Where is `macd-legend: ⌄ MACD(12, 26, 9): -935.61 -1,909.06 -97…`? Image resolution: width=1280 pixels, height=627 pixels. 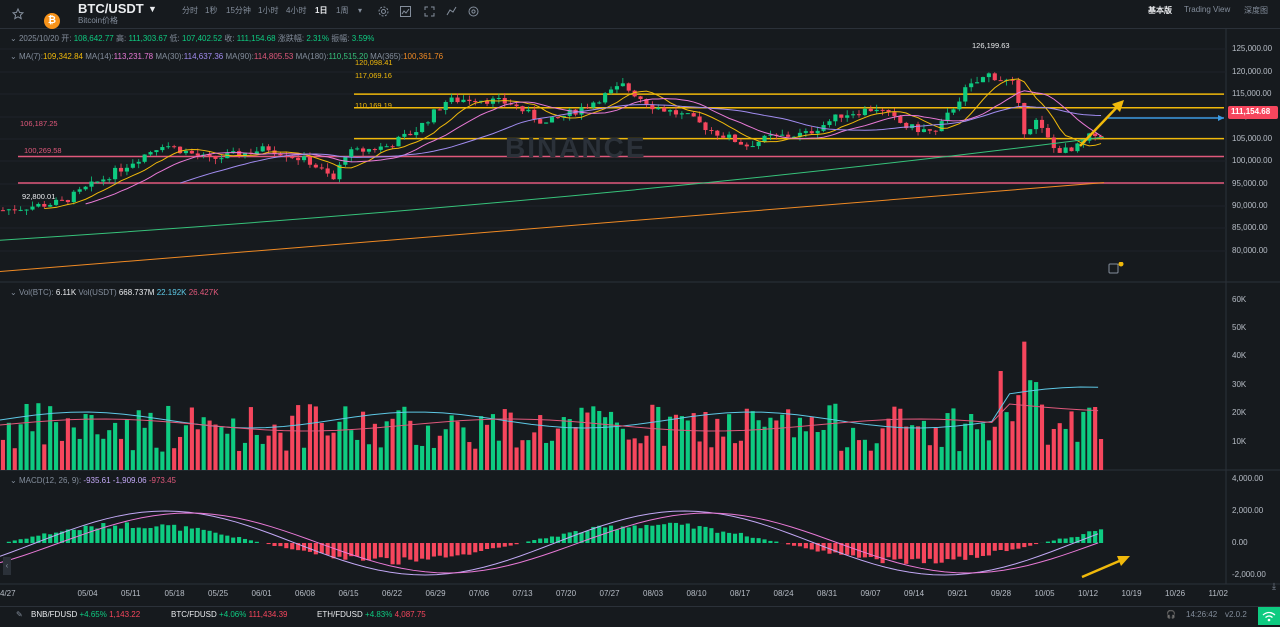 macd-legend: ⌄ MACD(12, 26, 9): -935.61 -1,909.06 -97… is located at coordinates (93, 480).